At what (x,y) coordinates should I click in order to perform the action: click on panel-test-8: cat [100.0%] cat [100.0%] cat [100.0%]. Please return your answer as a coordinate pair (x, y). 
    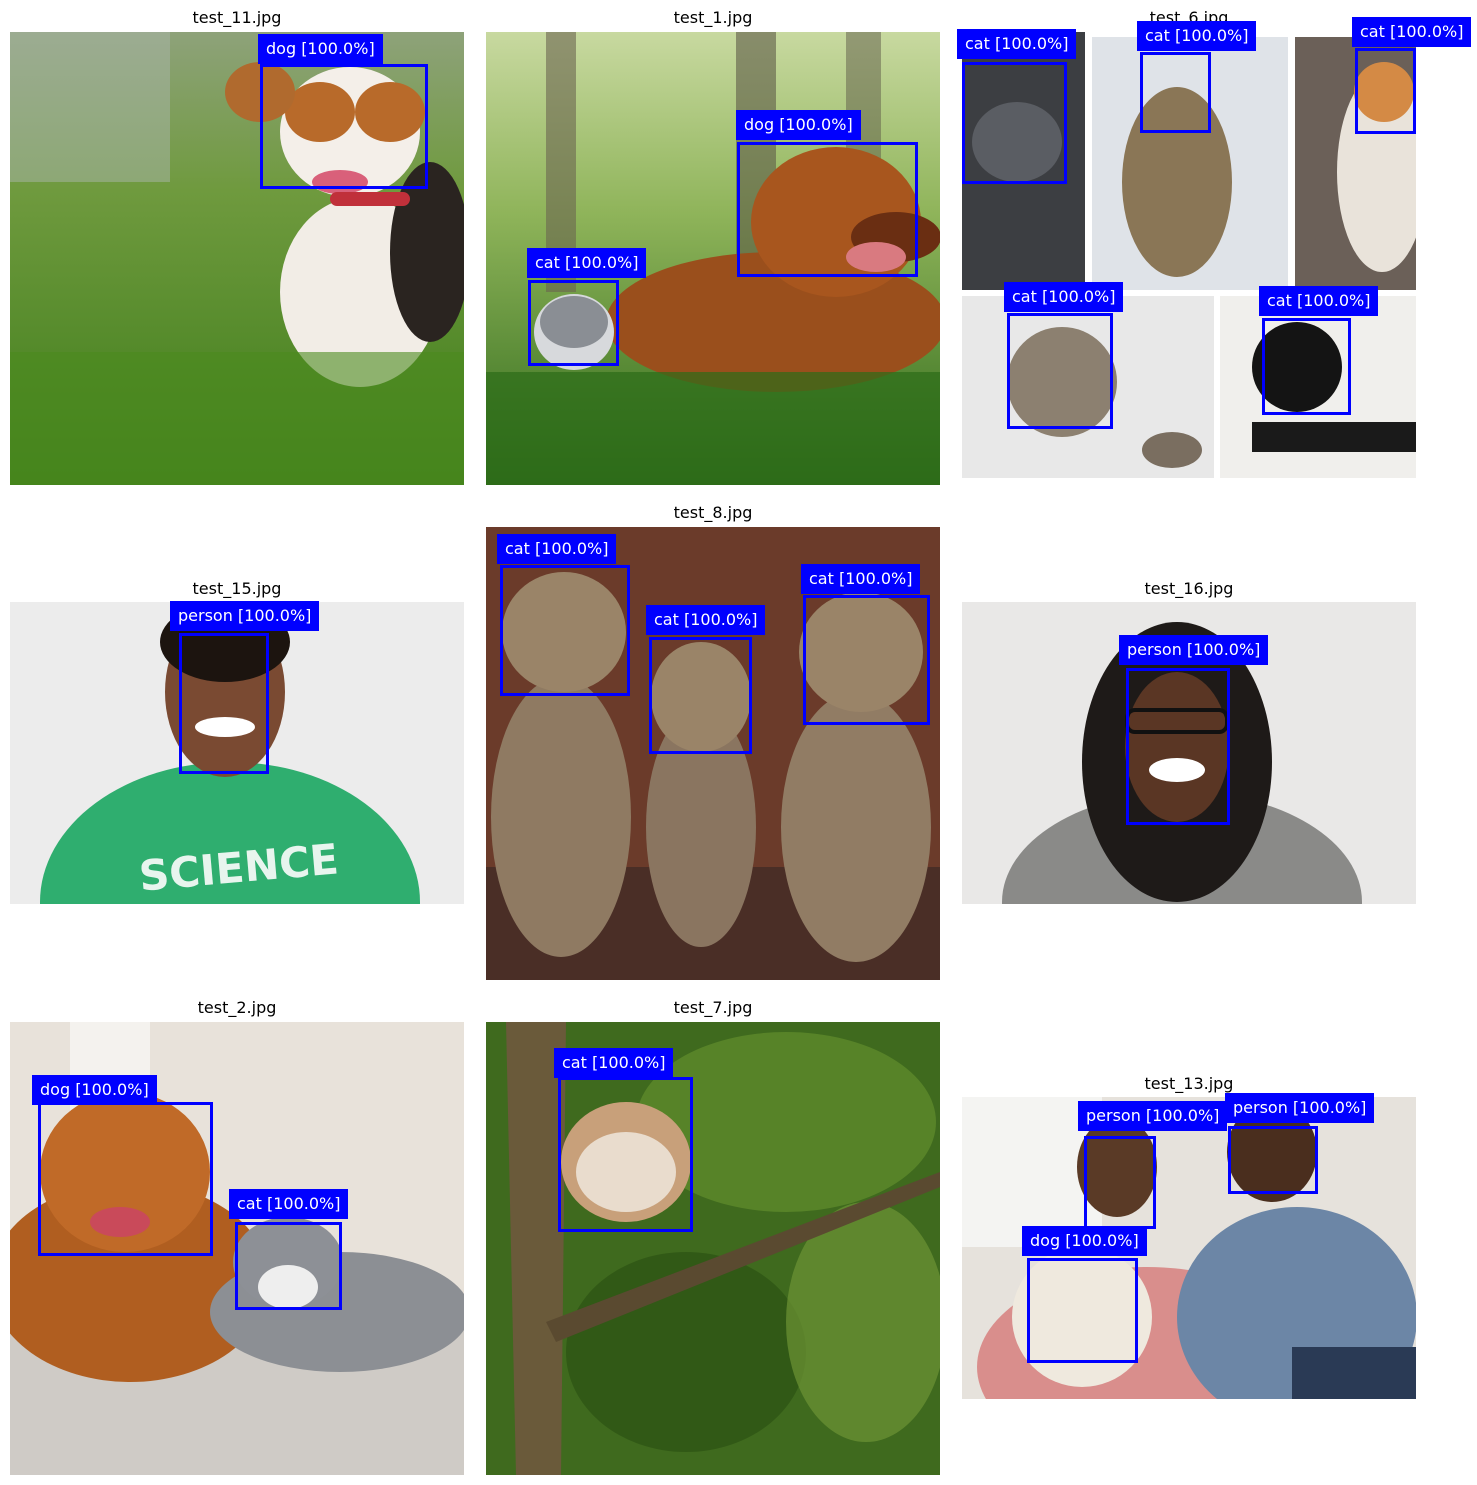
    Looking at the image, I should click on (713, 753).